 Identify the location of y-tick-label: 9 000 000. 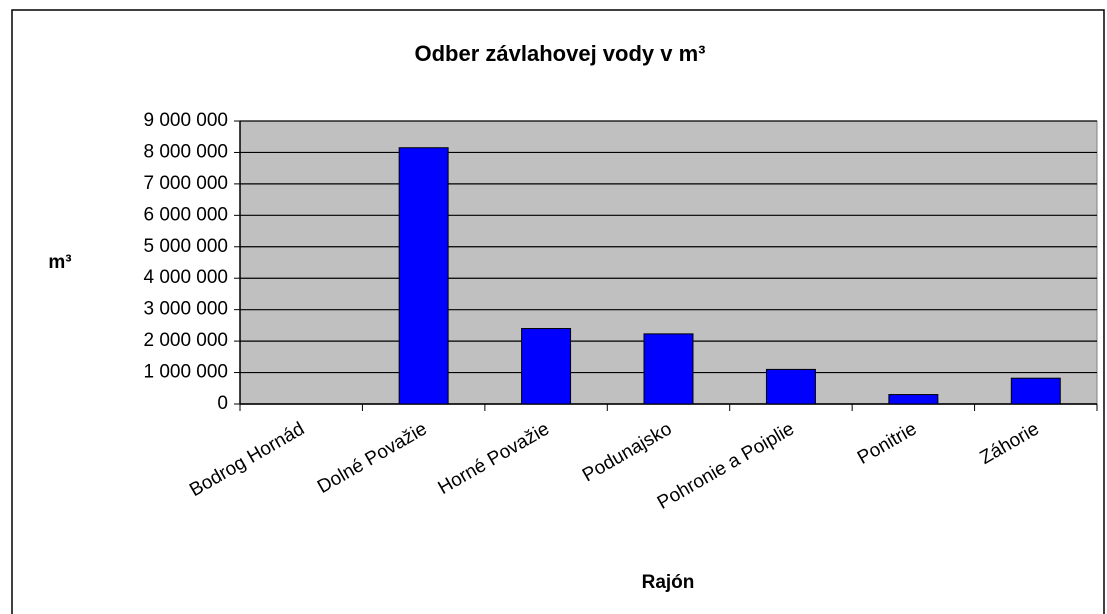
(185, 120).